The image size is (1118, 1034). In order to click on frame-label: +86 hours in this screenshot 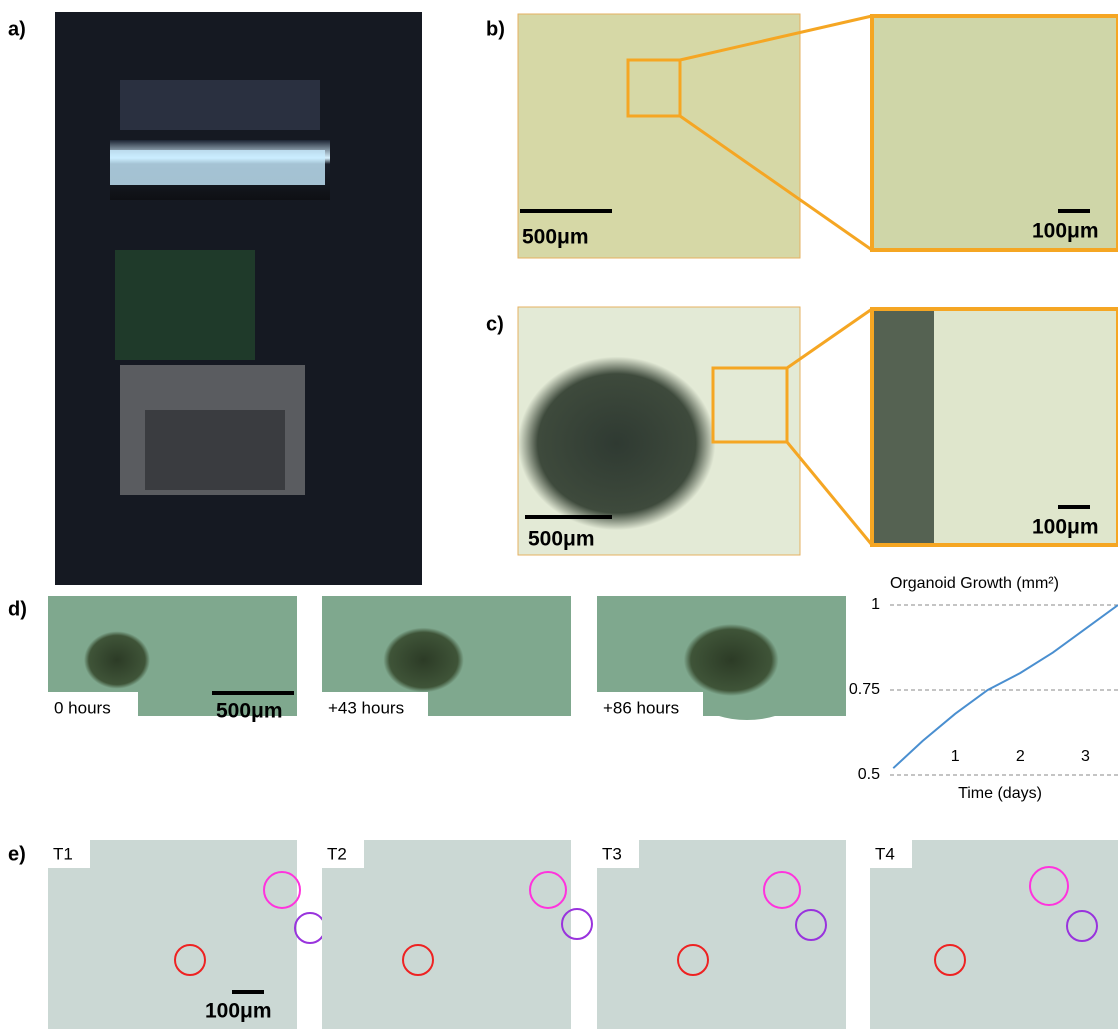, I will do `click(641, 707)`.